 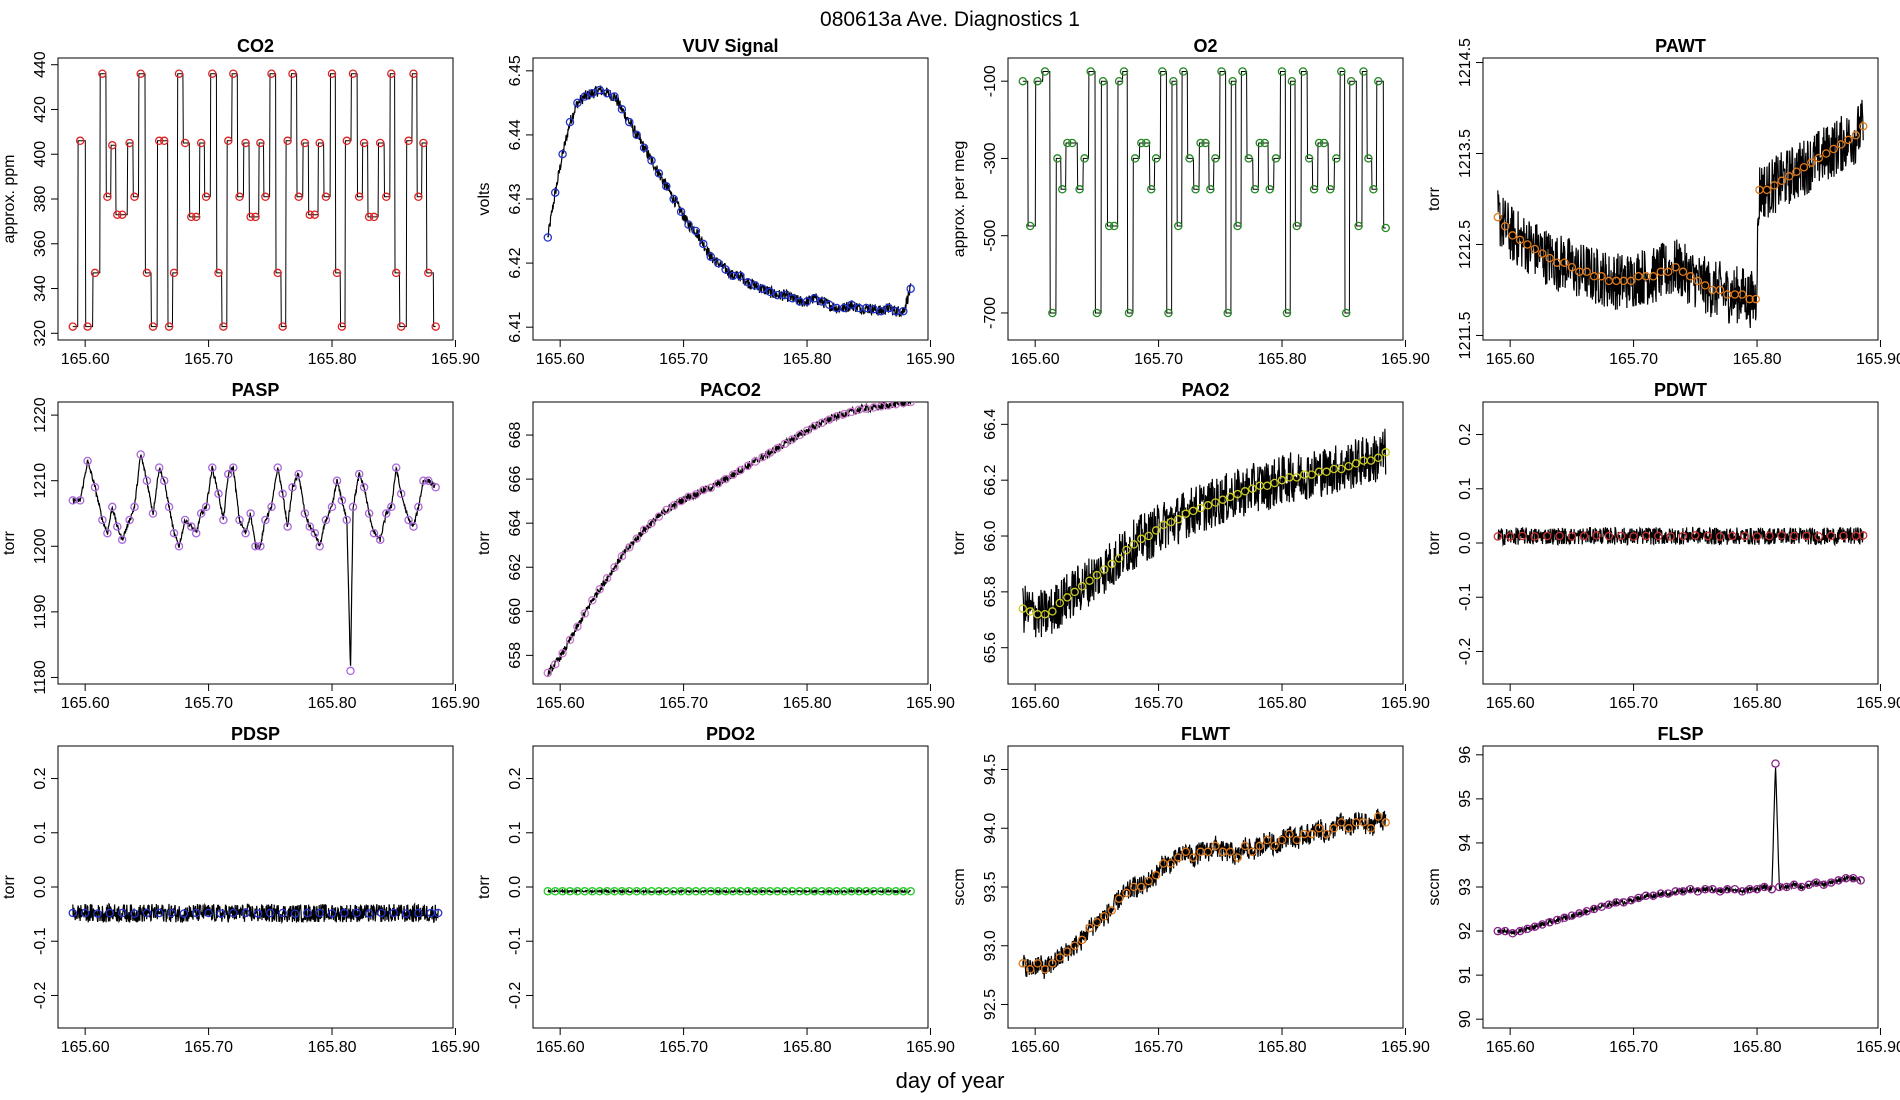 What do you see at coordinates (1680, 734) in the screenshot?
I see `panel-title: FLSP` at bounding box center [1680, 734].